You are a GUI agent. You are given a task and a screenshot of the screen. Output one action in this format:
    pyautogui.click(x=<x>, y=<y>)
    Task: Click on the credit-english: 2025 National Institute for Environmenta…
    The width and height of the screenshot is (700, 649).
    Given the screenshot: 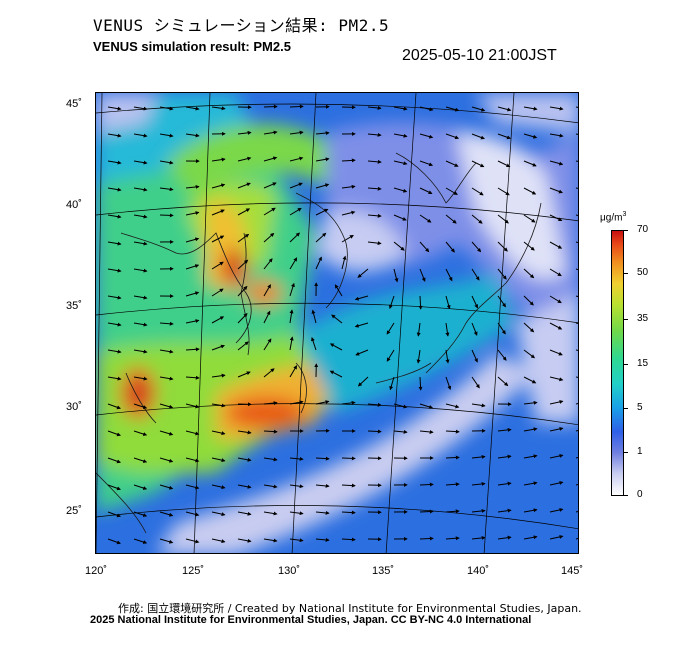 What is the action you would take?
    pyautogui.click(x=311, y=620)
    